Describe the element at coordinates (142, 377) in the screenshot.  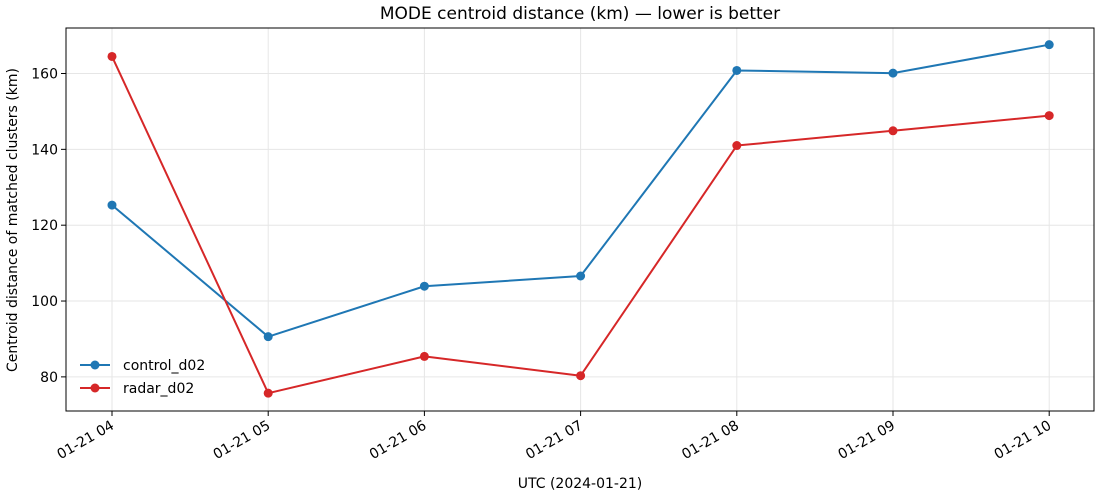
I see `legend: control_d02 radar_d02` at that location.